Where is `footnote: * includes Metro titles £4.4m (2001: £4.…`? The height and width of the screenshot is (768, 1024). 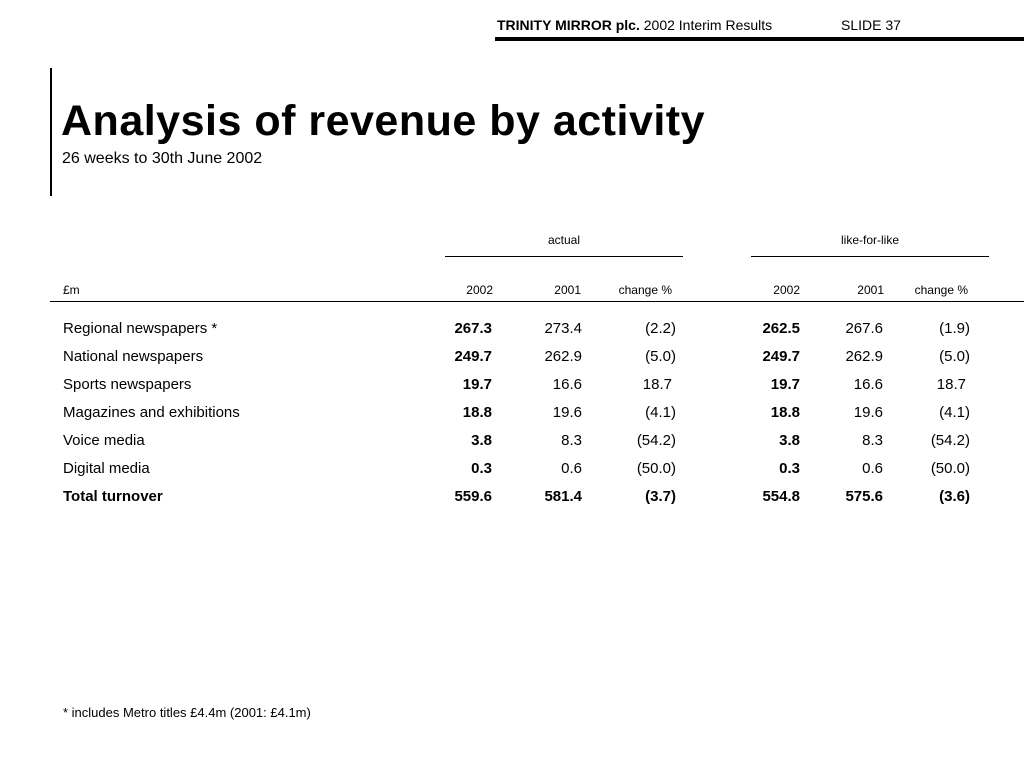 footnote: * includes Metro titles £4.4m (2001: £4.… is located at coordinates (187, 712).